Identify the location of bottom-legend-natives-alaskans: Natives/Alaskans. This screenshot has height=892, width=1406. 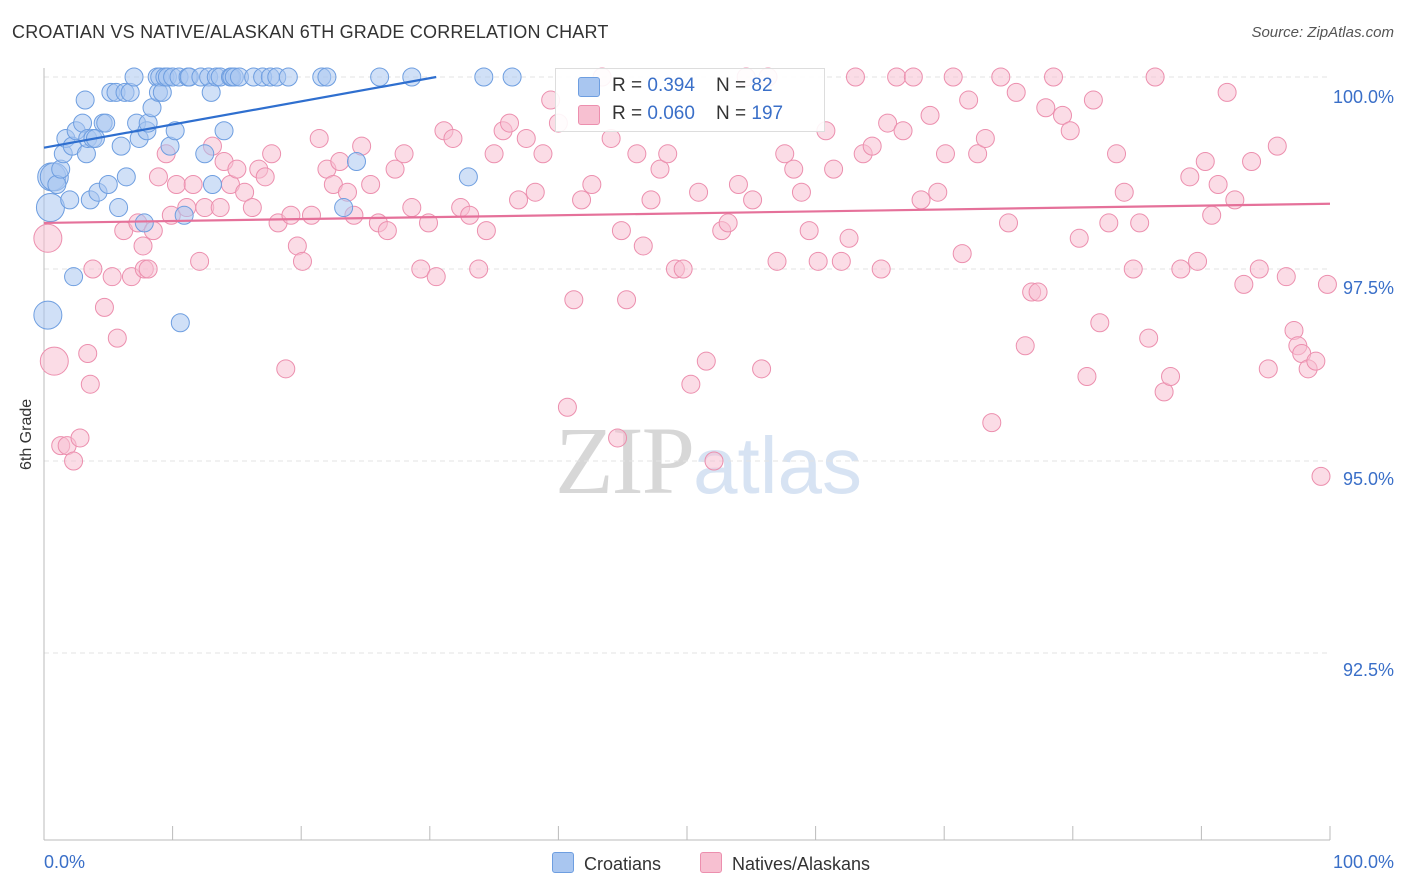
(785, 863).